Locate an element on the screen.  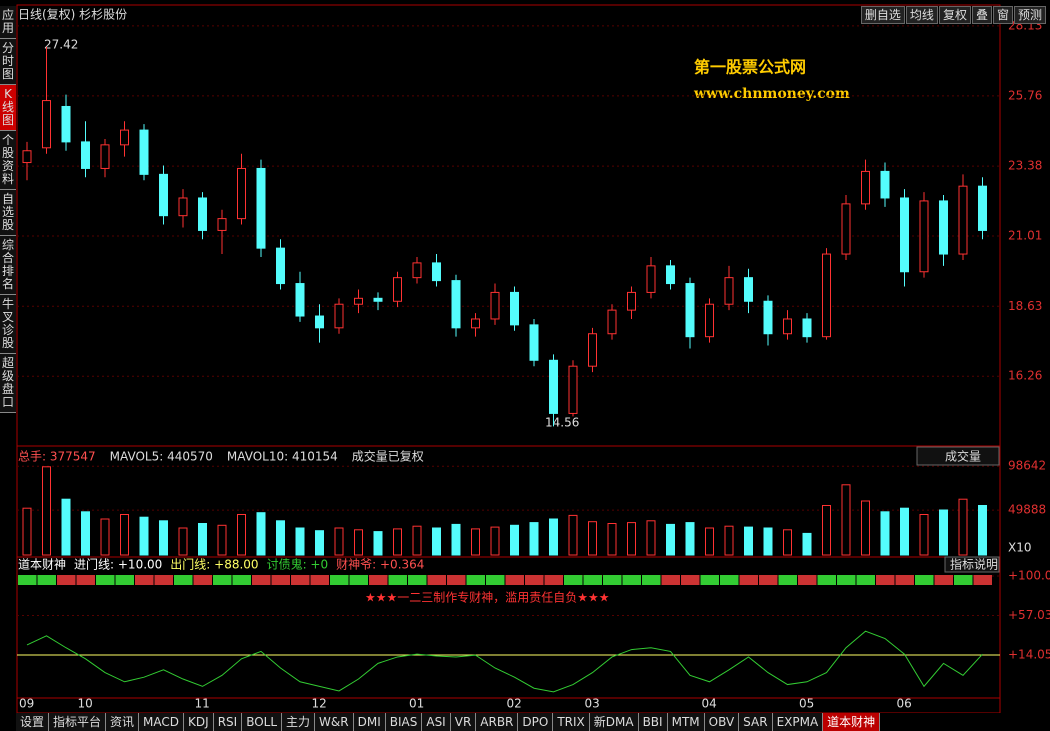
help-button is located at coordinates (972, 564).